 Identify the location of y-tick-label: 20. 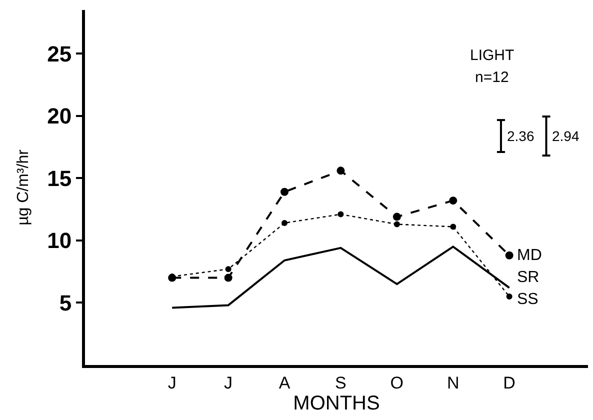
(59, 116).